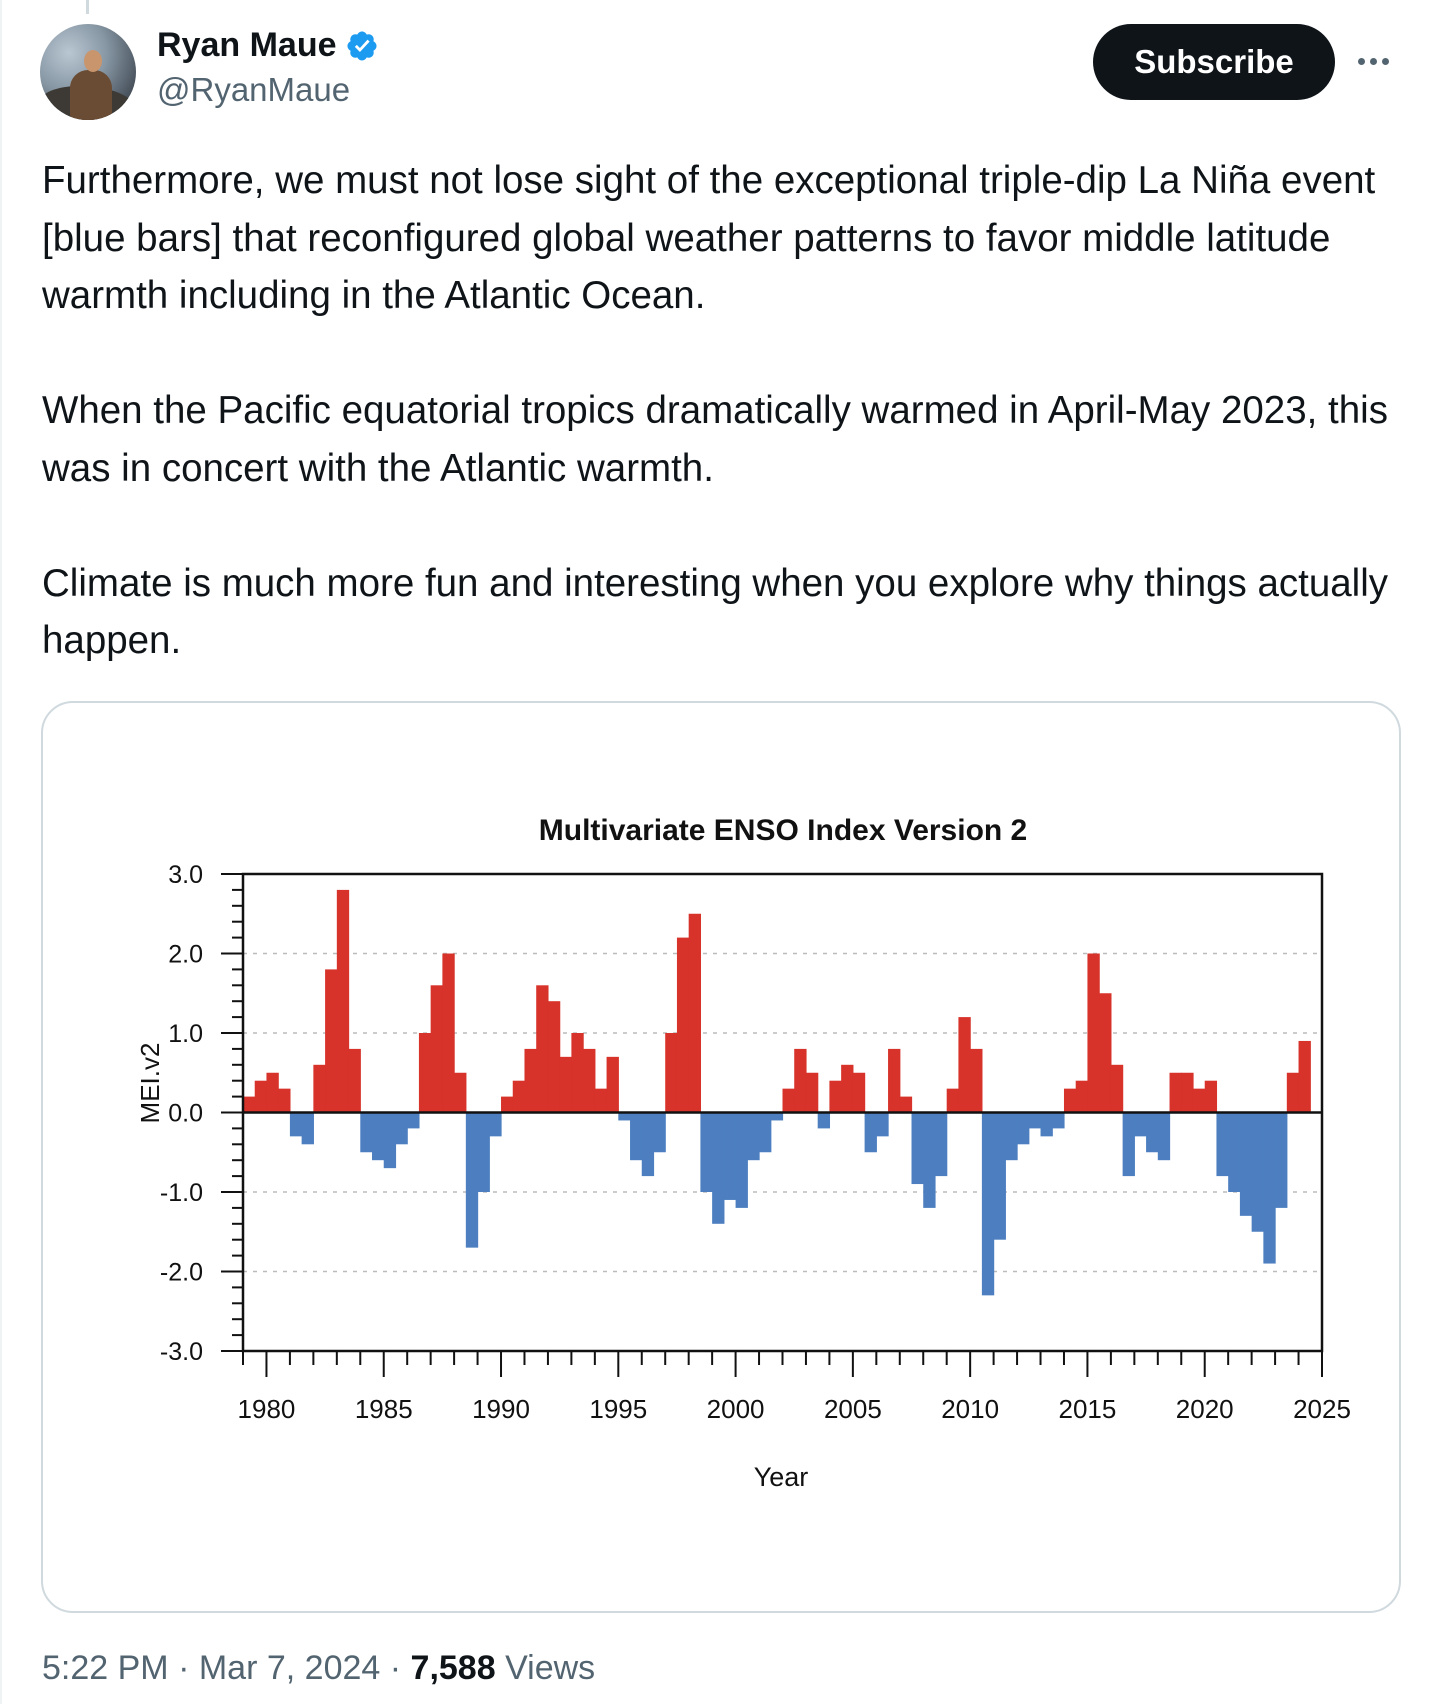 The width and height of the screenshot is (1436, 1704). I want to click on y-tick-label: -3.0, so click(181, 1352).